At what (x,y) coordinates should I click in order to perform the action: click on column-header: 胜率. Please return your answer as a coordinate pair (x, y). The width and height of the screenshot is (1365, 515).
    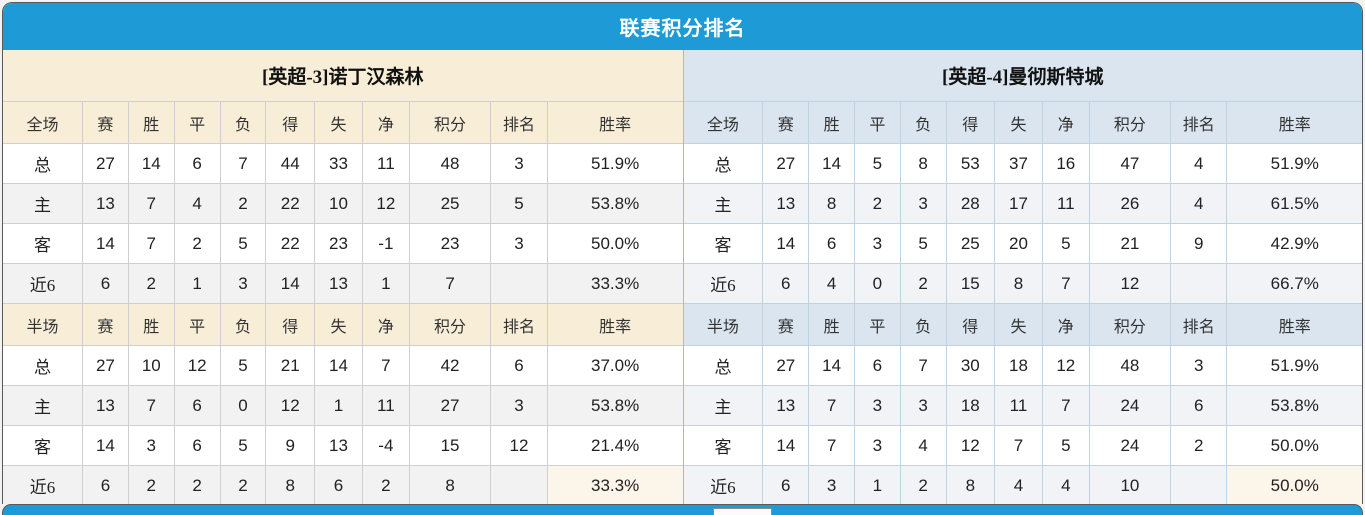
    Looking at the image, I should click on (1294, 122).